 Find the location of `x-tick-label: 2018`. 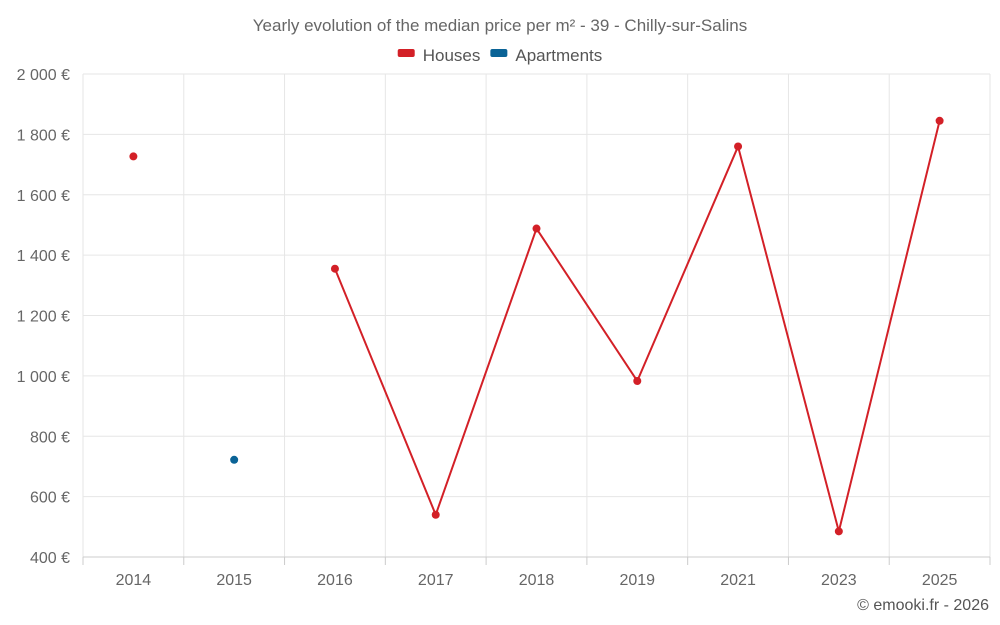

x-tick-label: 2018 is located at coordinates (537, 580).